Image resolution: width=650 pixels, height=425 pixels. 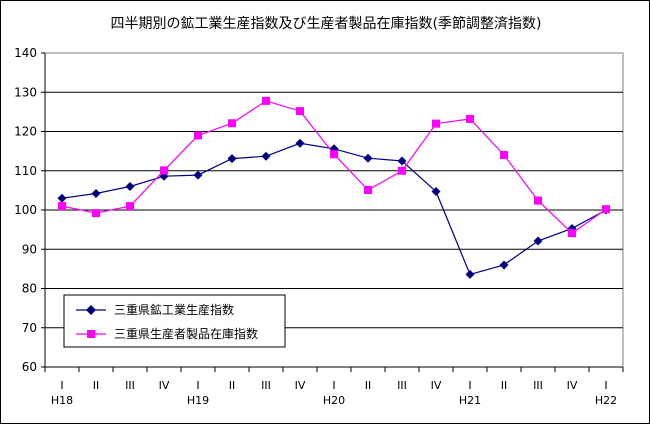 What do you see at coordinates (334, 400) in the screenshot?
I see `x-year-label: H20` at bounding box center [334, 400].